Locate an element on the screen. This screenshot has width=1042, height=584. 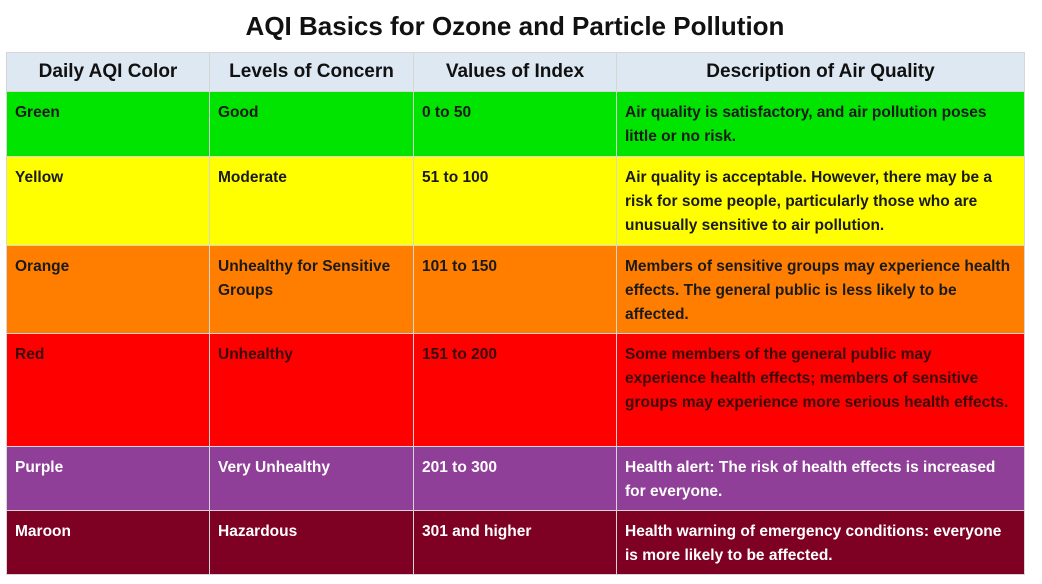
index-values-cell: 151 to 200 is located at coordinates (515, 390).